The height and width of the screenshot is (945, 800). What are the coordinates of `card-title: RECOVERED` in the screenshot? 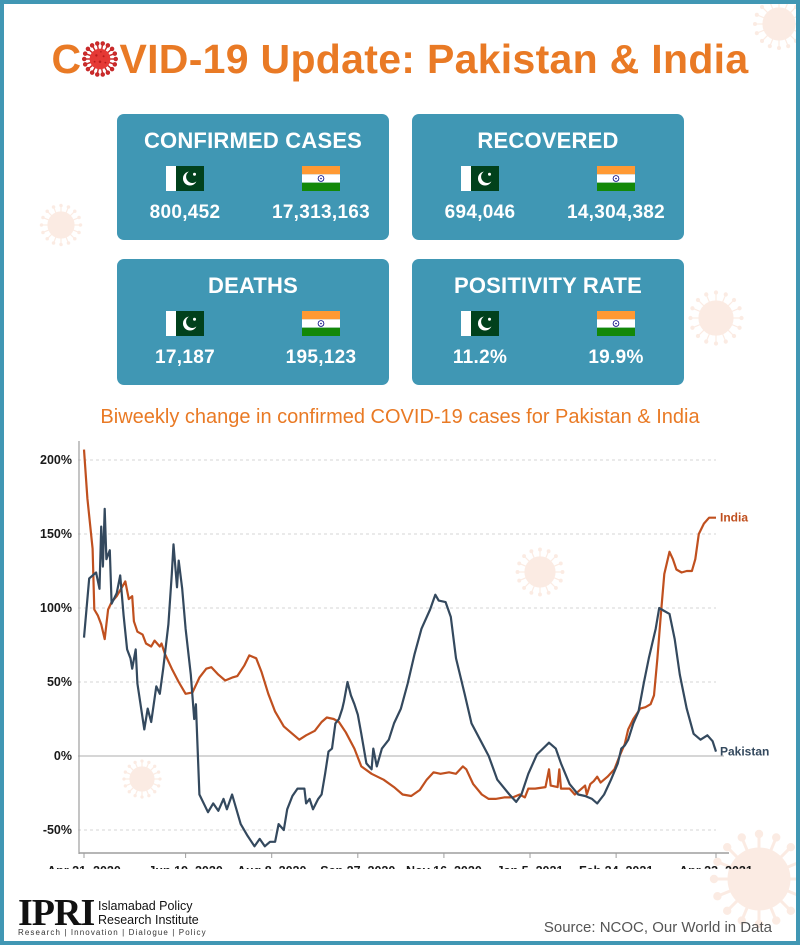 It's located at (548, 140).